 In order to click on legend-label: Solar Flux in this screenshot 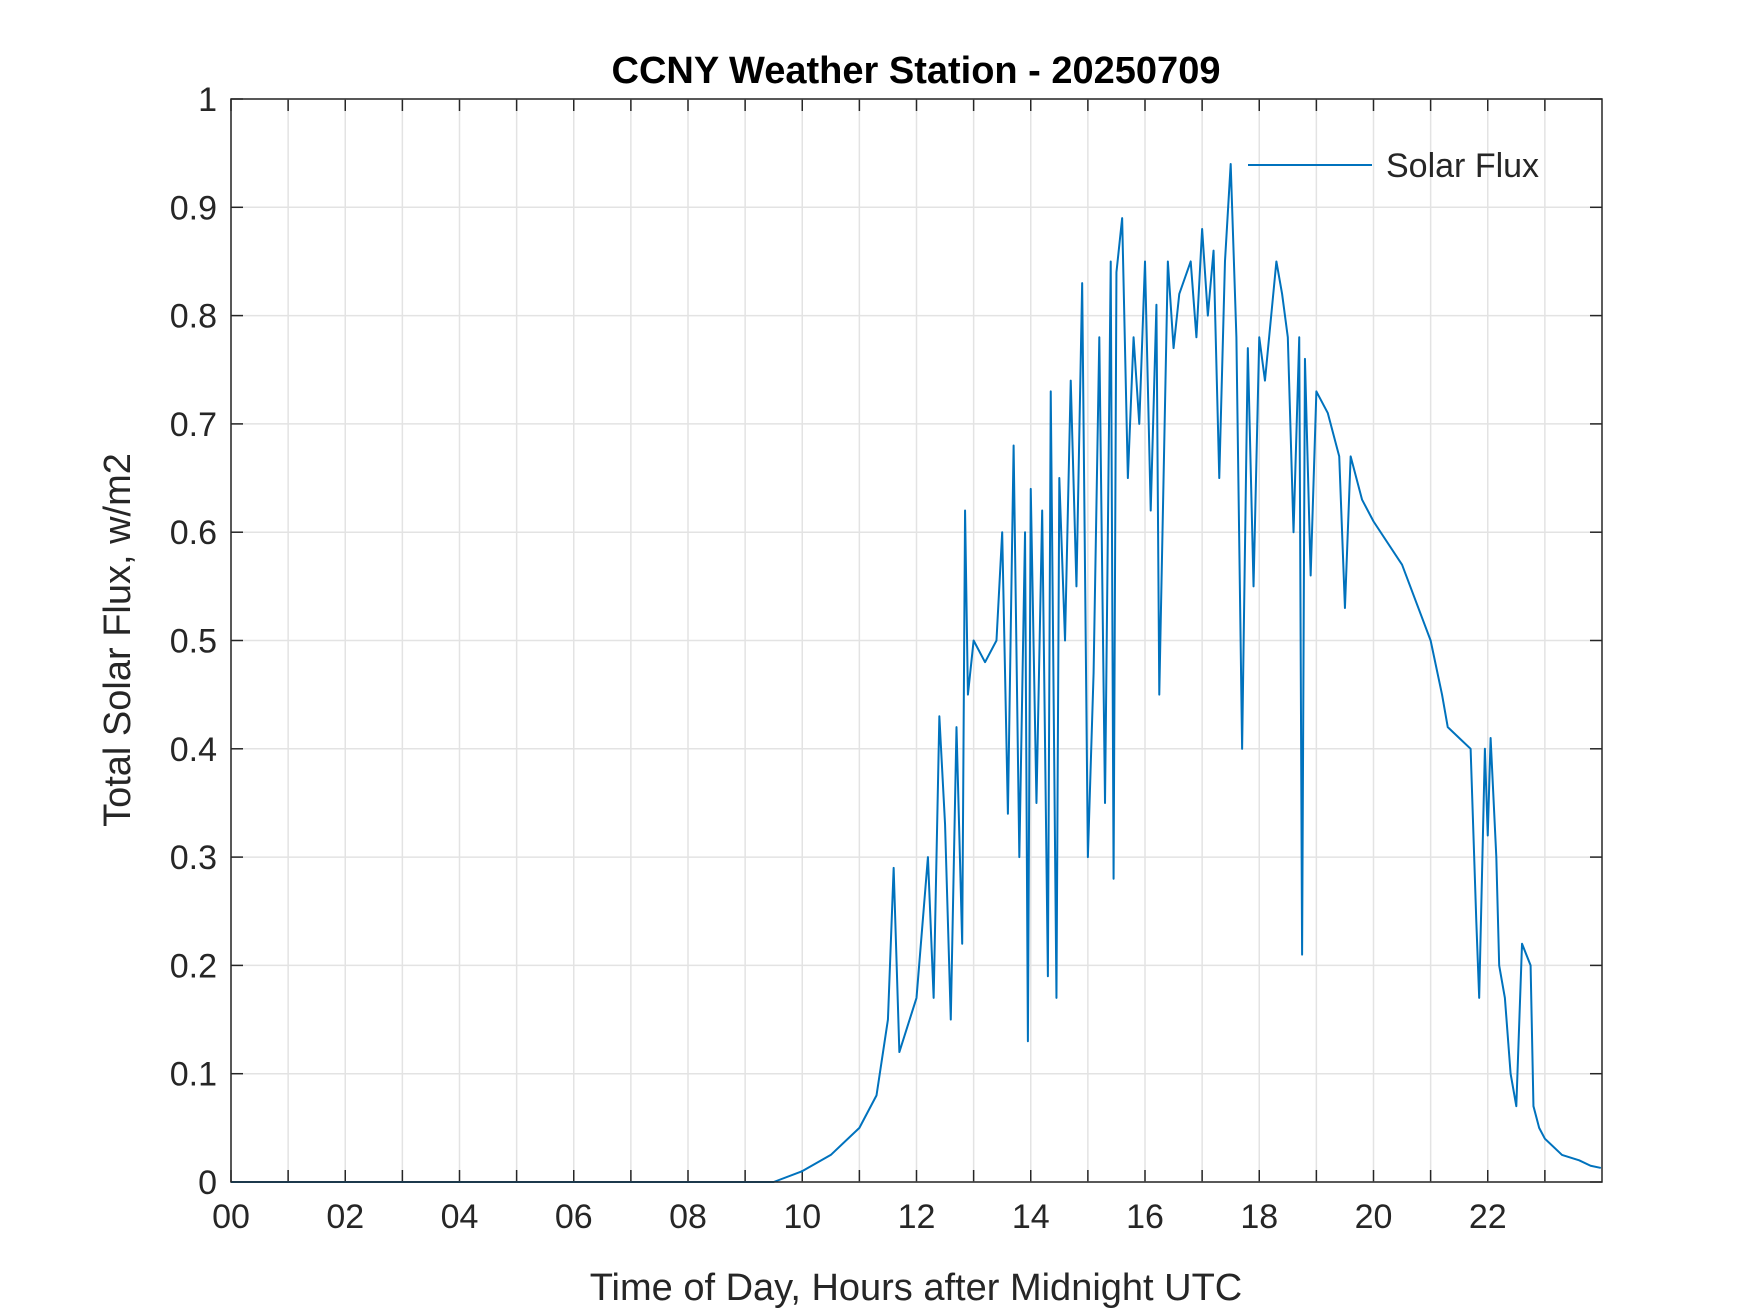, I will do `click(1462, 166)`.